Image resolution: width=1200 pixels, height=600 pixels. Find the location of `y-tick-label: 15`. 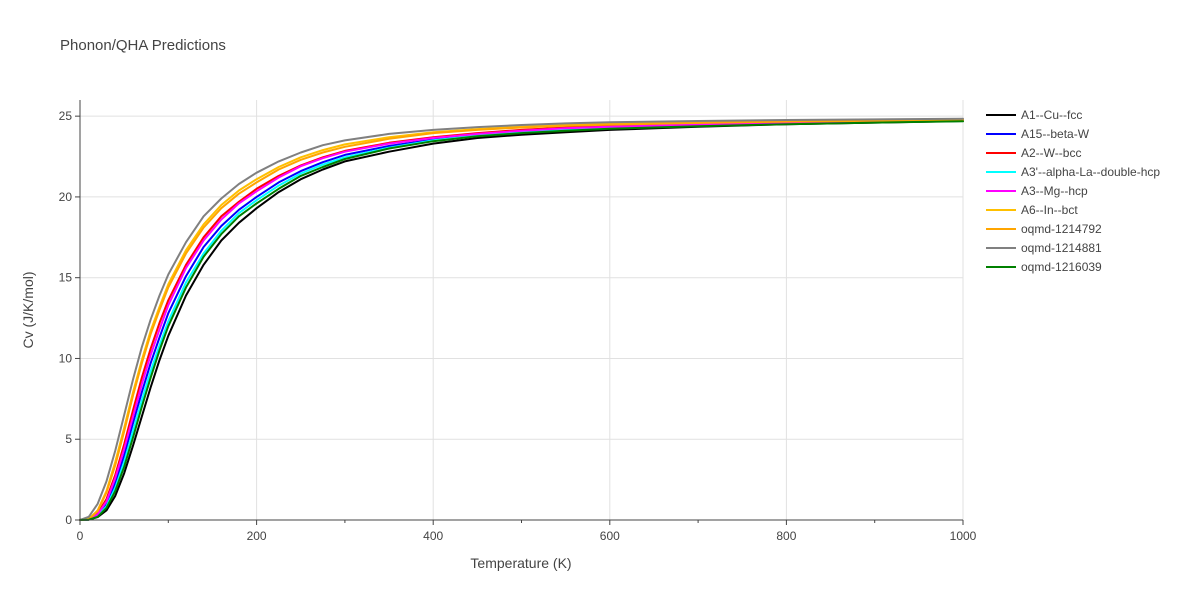

y-tick-label: 15 is located at coordinates (66, 278).